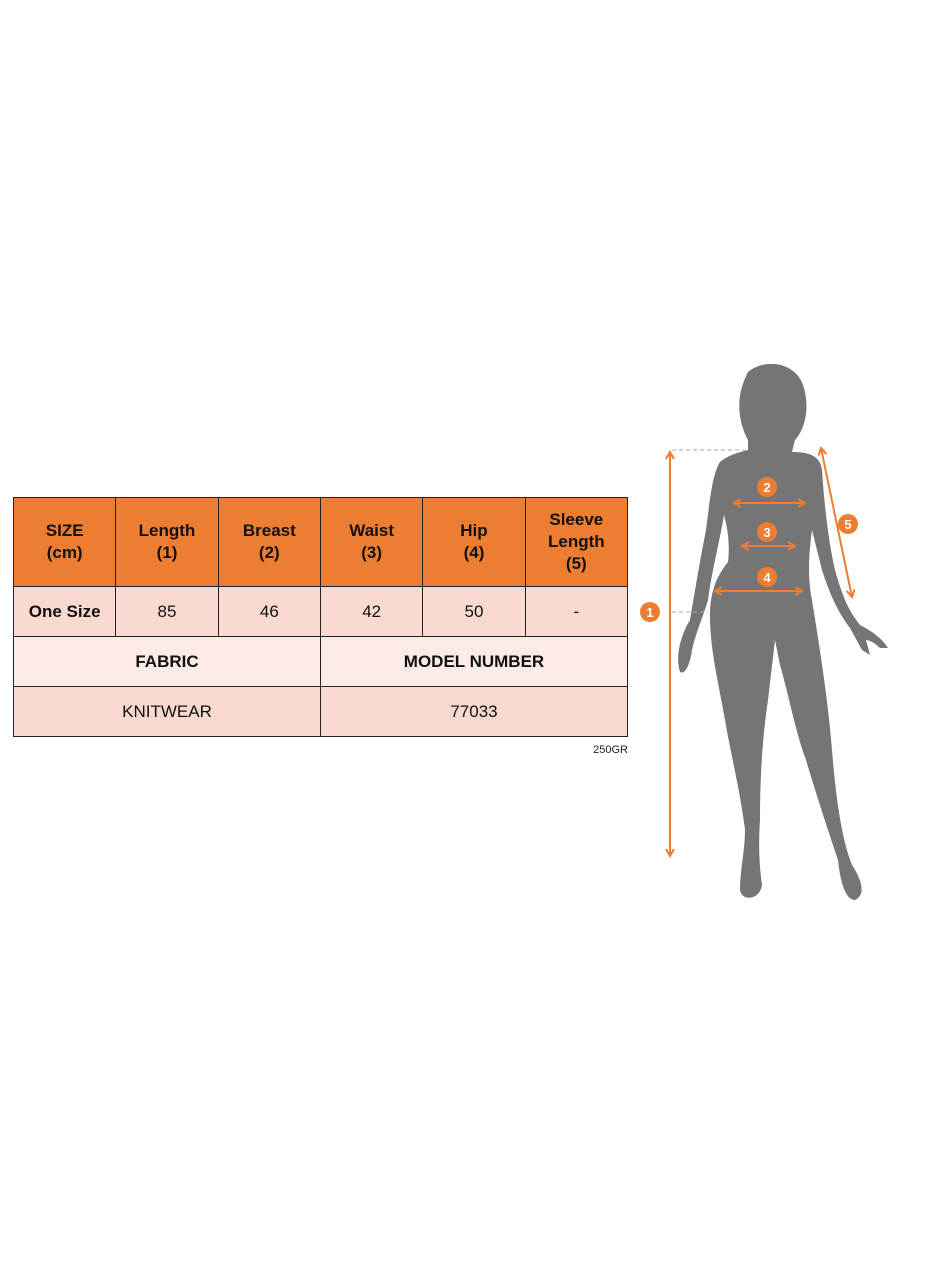  Describe the element at coordinates (167, 552) in the screenshot. I see `header-text: (1)` at that location.